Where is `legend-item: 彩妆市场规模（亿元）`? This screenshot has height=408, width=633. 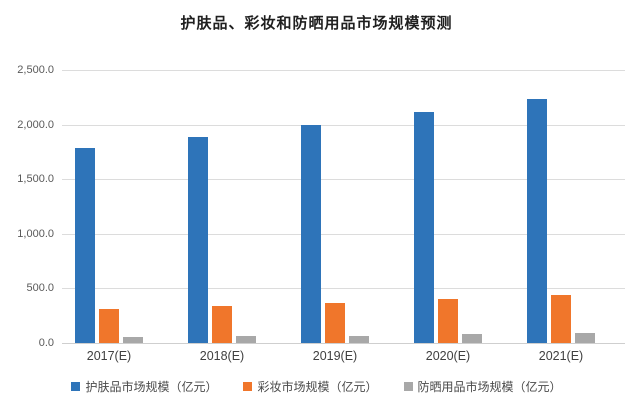
legend-item: 彩妆市场规模（亿元） is located at coordinates (310, 386).